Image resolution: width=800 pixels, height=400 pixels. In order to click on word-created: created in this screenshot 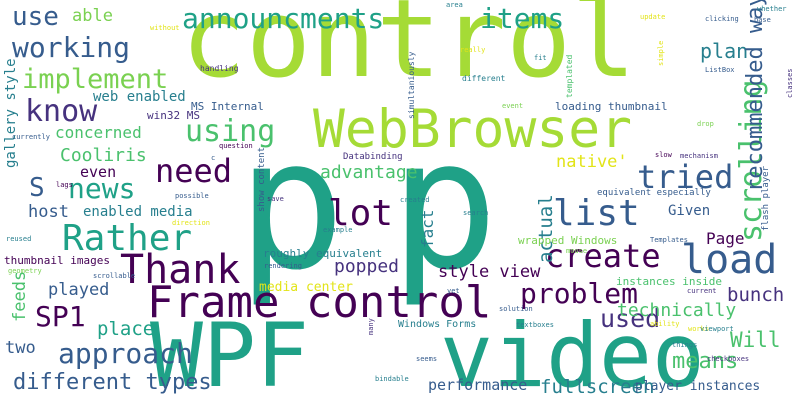, I will do `click(415, 200)`.